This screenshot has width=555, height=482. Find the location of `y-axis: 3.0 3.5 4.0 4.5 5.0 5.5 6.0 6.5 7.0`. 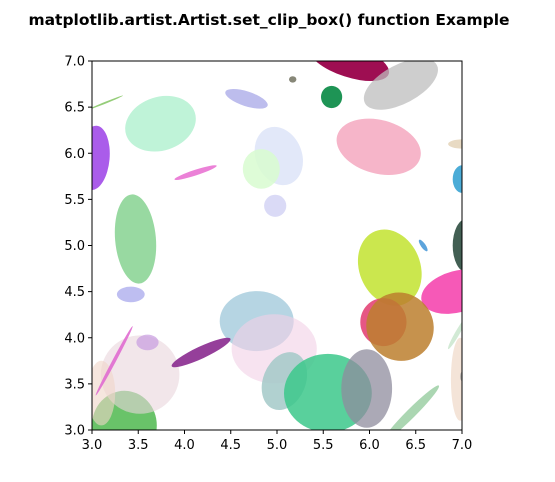

y-axis: 3.0 3.5 4.0 4.5 5.0 5.5 6.0 6.5 7.0 is located at coordinates (78, 247).